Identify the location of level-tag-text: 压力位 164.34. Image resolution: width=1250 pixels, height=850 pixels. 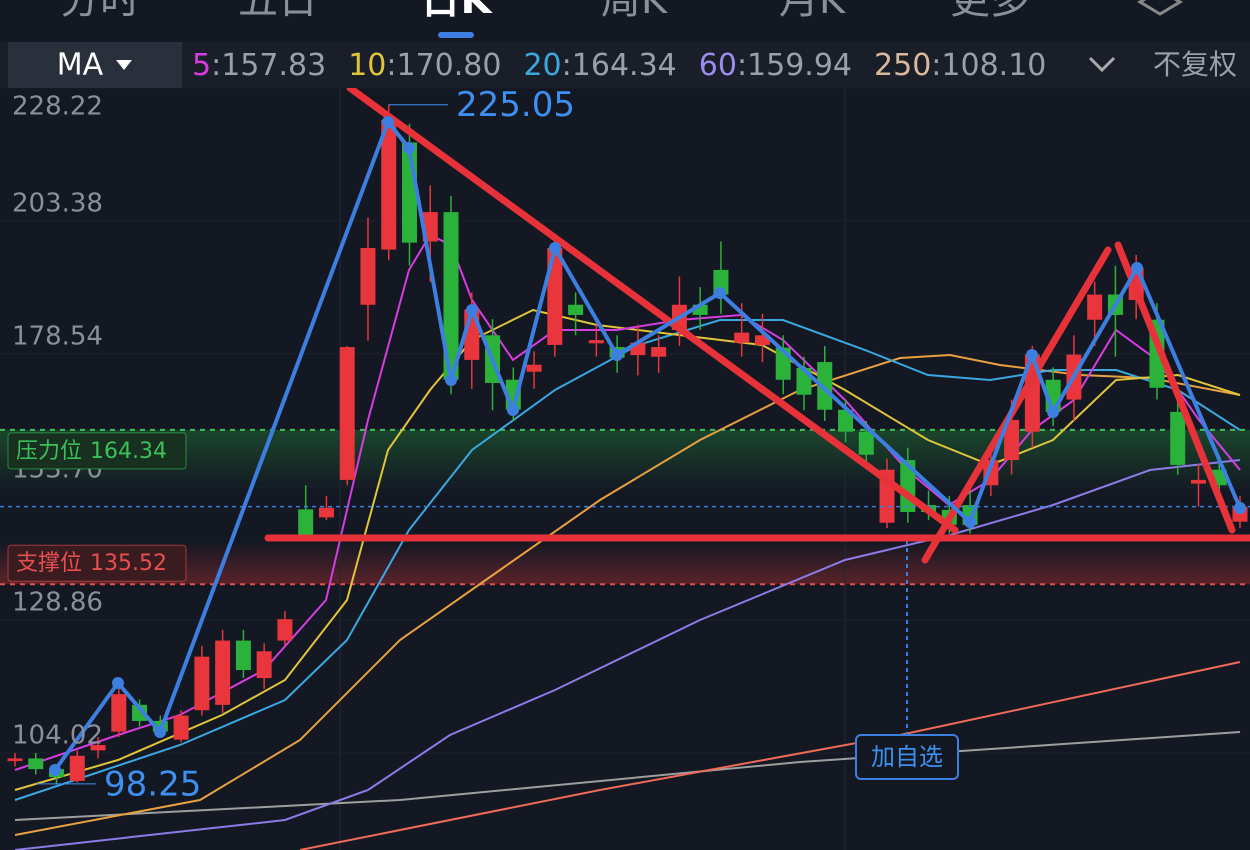
(91, 451).